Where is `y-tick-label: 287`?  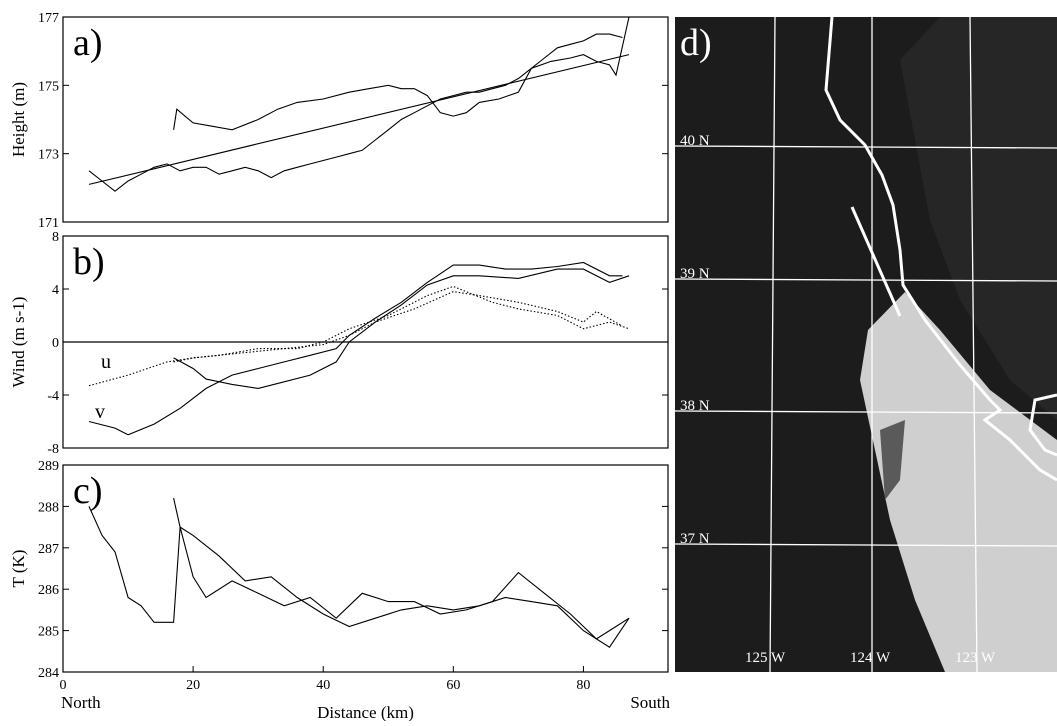
y-tick-label: 287 is located at coordinates (48, 549).